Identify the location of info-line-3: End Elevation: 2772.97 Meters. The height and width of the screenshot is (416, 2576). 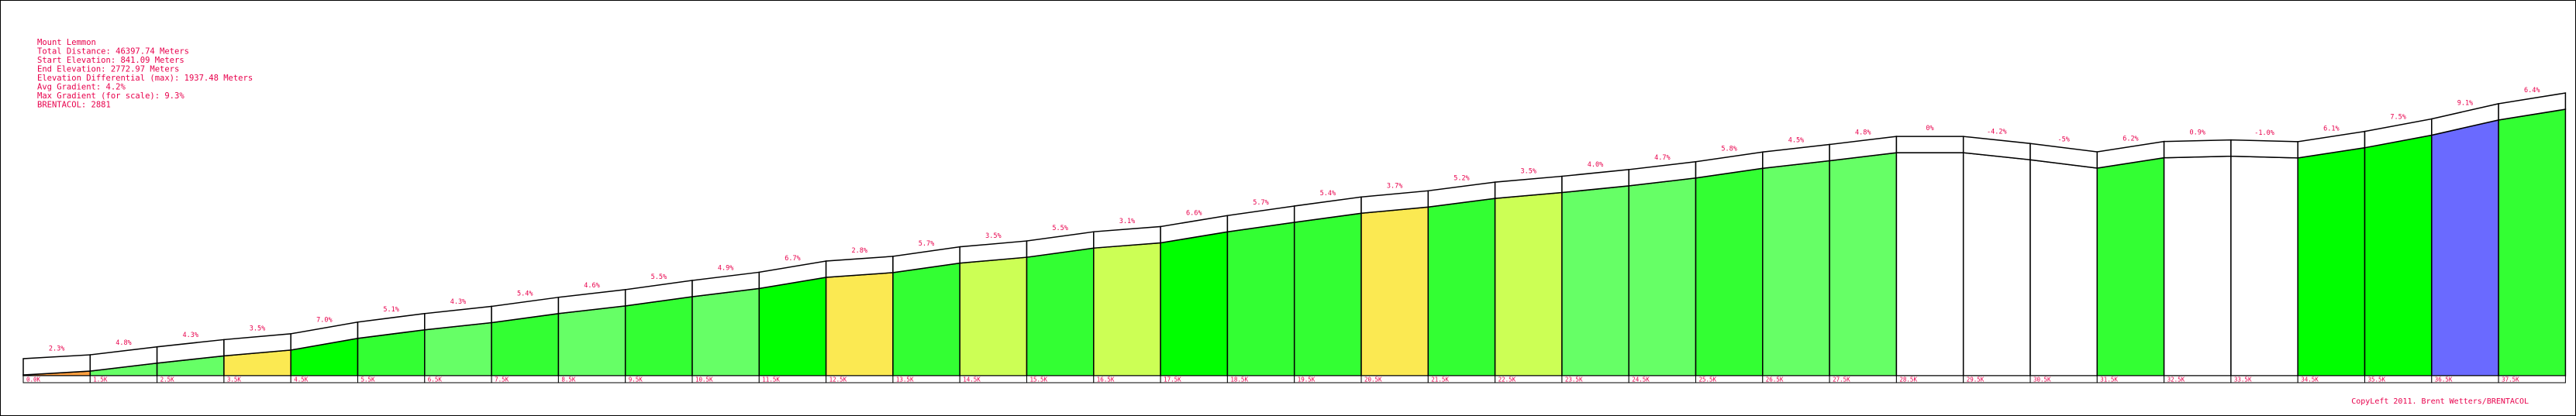
(108, 69).